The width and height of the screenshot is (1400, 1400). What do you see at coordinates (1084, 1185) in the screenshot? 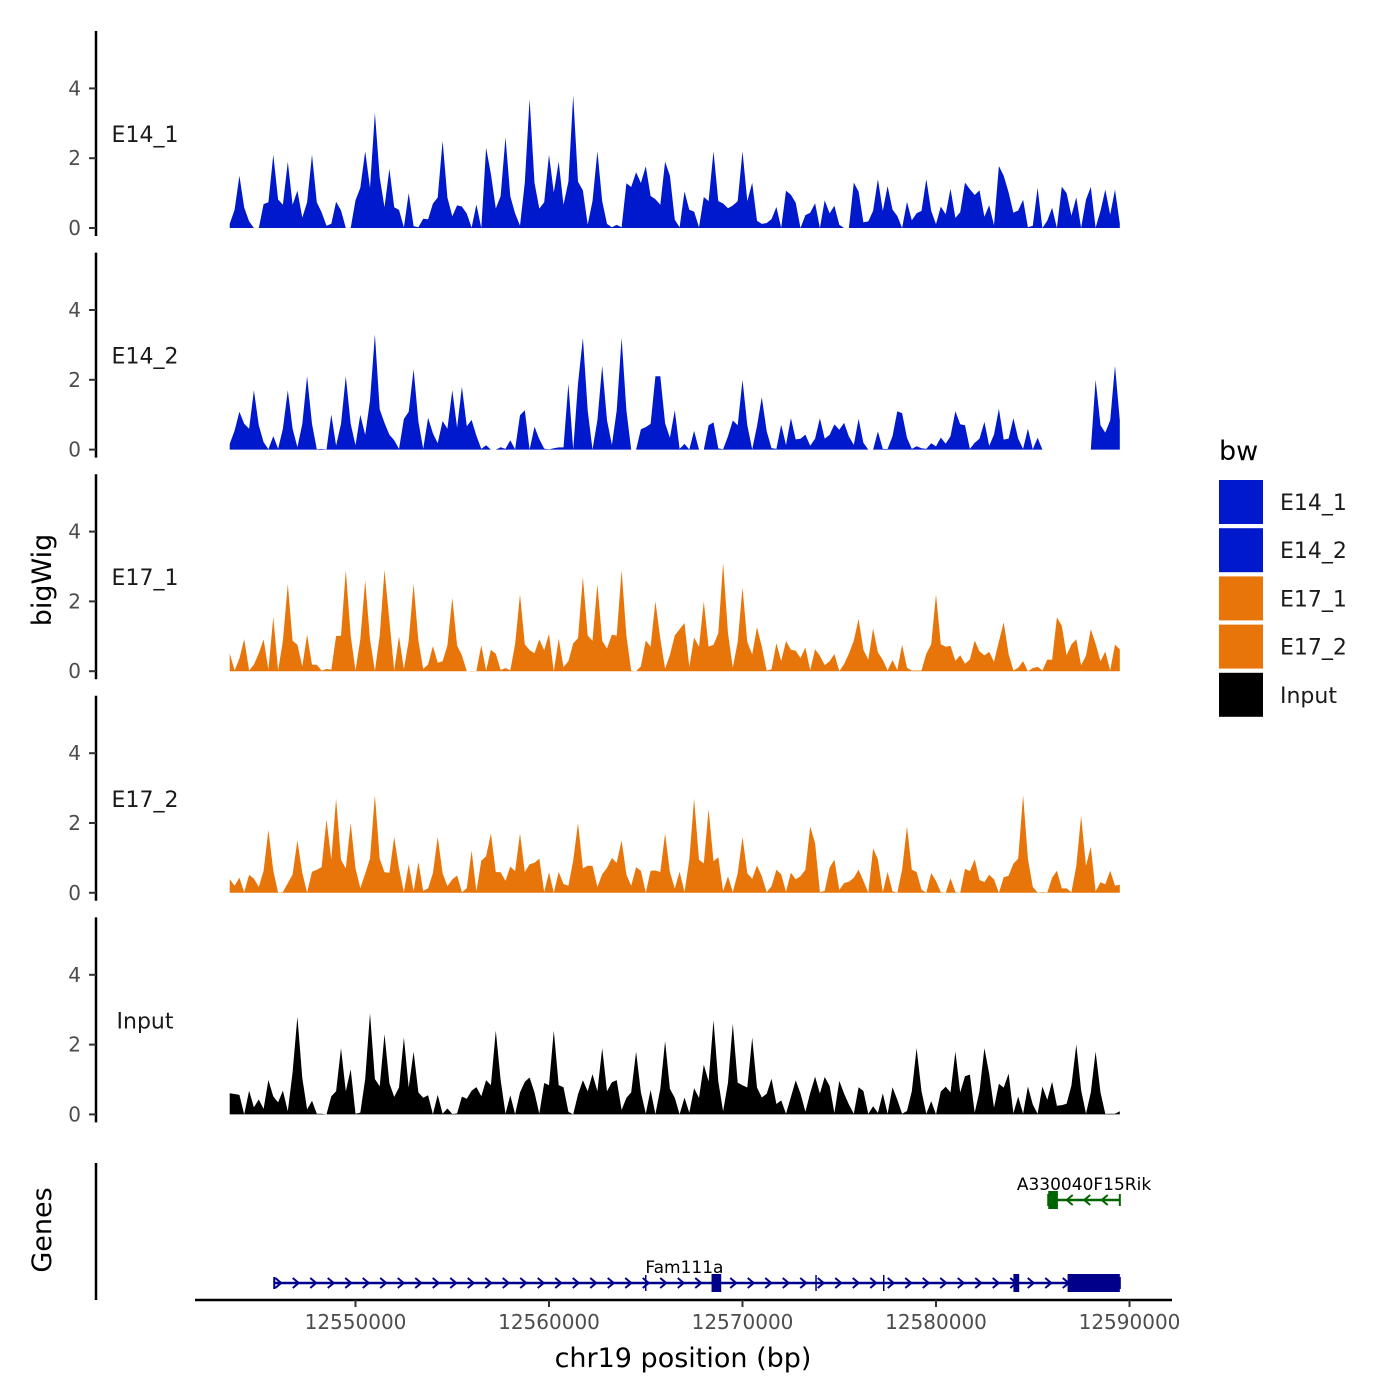
I see `gene-label: A330040F15Rik` at bounding box center [1084, 1185].